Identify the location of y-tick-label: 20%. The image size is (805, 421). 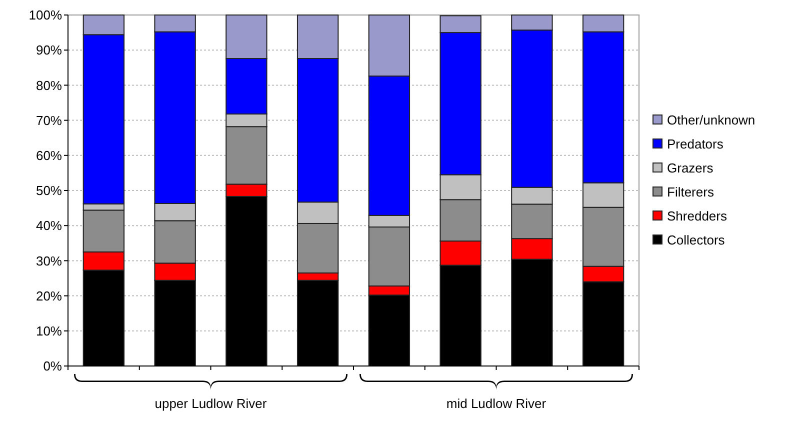
(49, 296).